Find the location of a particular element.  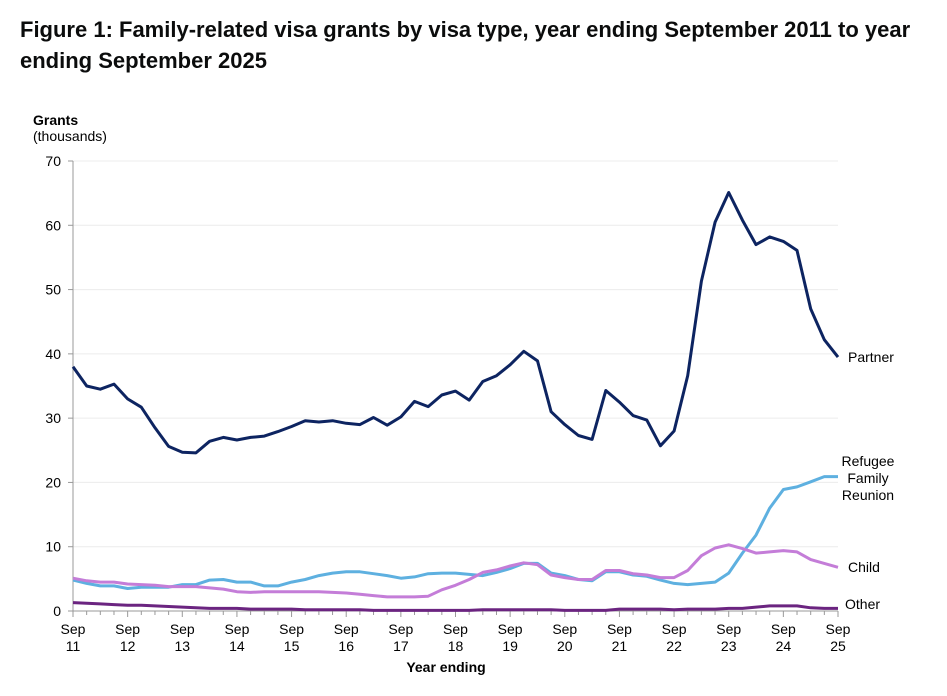

y-tick-label: 10 is located at coordinates (53, 547).